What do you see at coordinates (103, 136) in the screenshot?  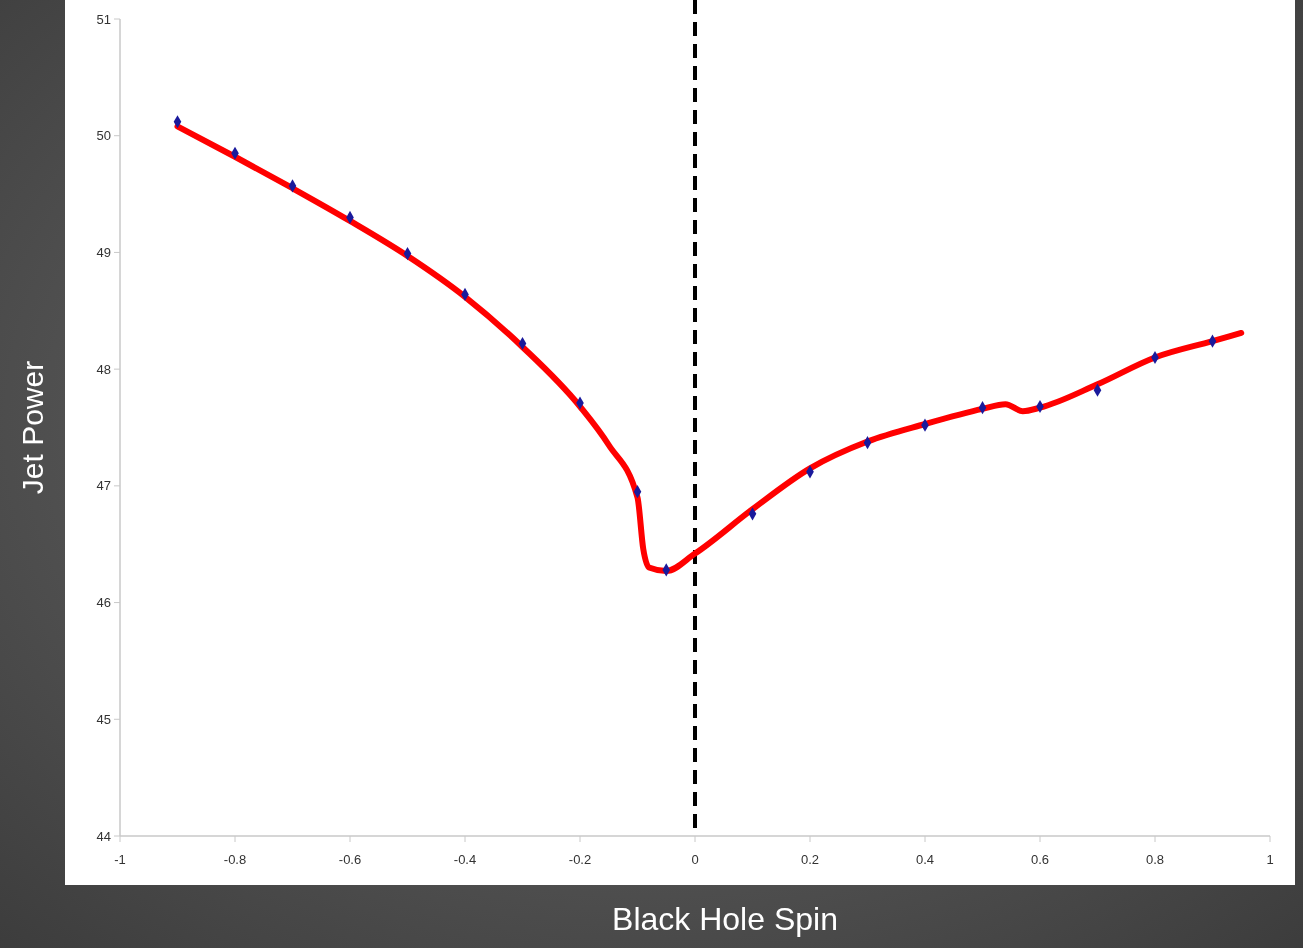 I see `y-tick-label: 50` at bounding box center [103, 136].